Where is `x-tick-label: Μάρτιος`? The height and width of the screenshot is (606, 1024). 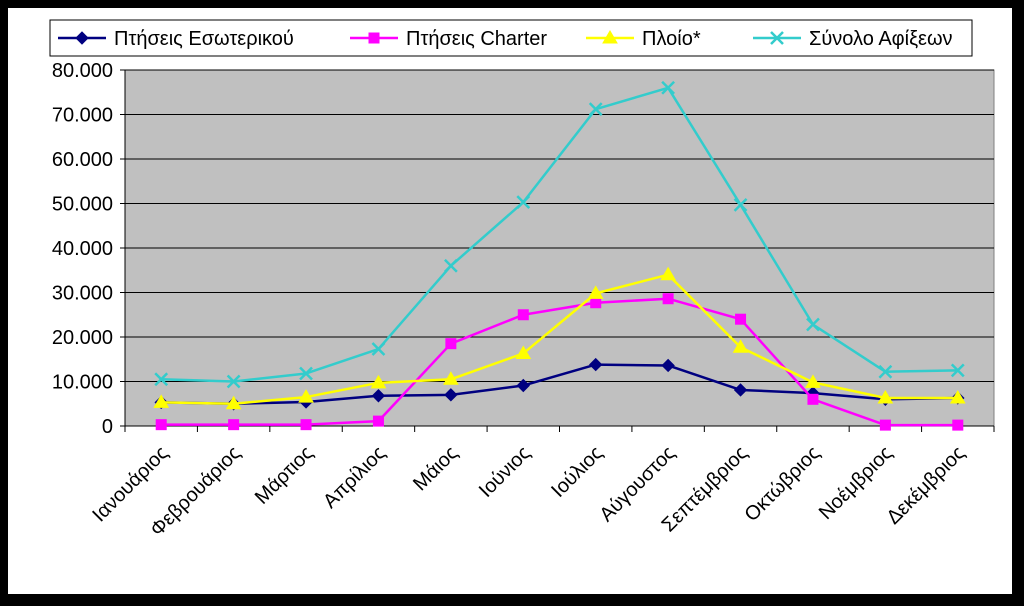
x-tick-label: Μάρτιος is located at coordinates (284, 475).